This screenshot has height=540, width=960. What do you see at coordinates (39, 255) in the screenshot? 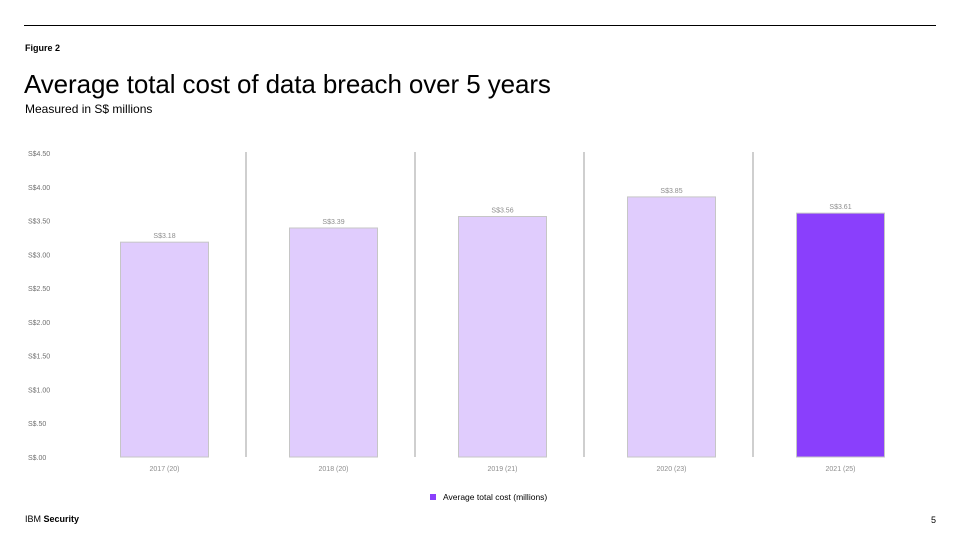
I see `y-tick-label: S$3.00` at bounding box center [39, 255].